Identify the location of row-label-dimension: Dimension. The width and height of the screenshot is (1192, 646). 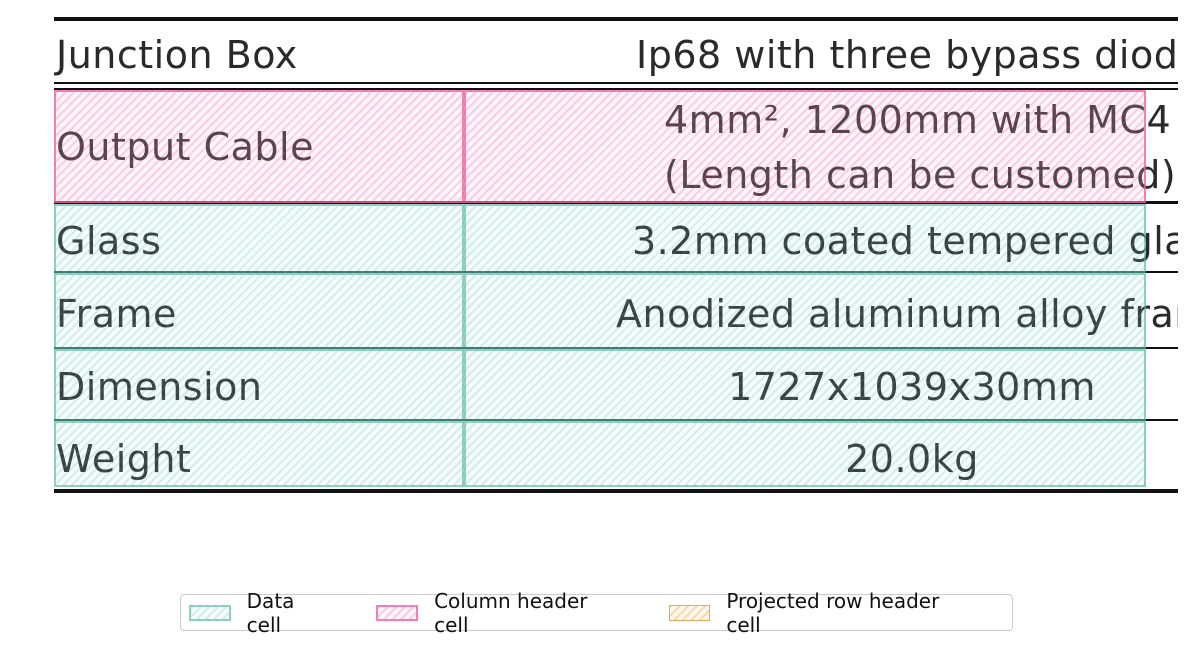
(159, 387).